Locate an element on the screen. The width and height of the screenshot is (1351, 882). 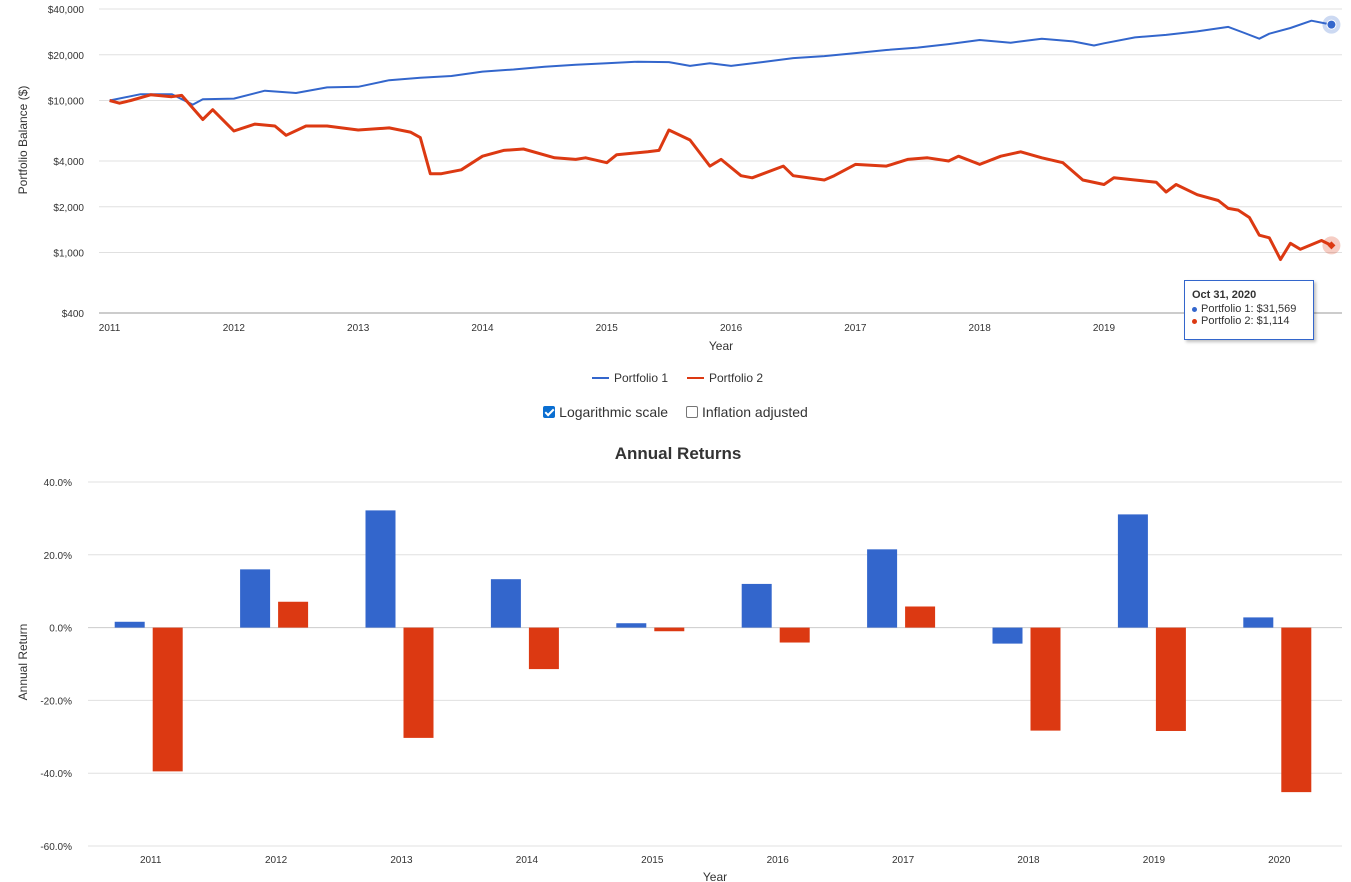
tooltip-row-portfolio-2: Portfolio 2: $1,114 is located at coordinates (1249, 321).